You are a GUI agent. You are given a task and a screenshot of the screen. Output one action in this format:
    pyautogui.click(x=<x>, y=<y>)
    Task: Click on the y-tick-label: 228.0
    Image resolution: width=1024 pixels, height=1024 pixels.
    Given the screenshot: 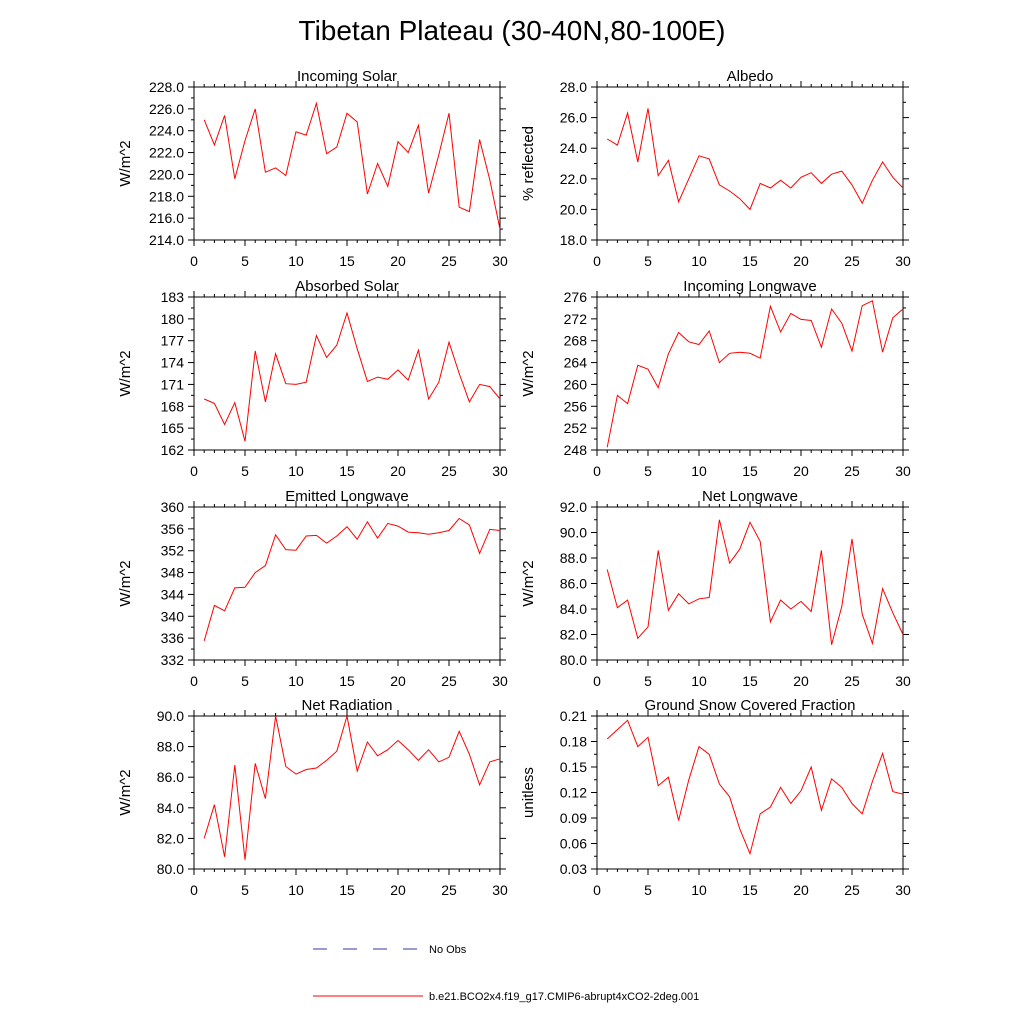 What is the action you would take?
    pyautogui.click(x=166, y=87)
    